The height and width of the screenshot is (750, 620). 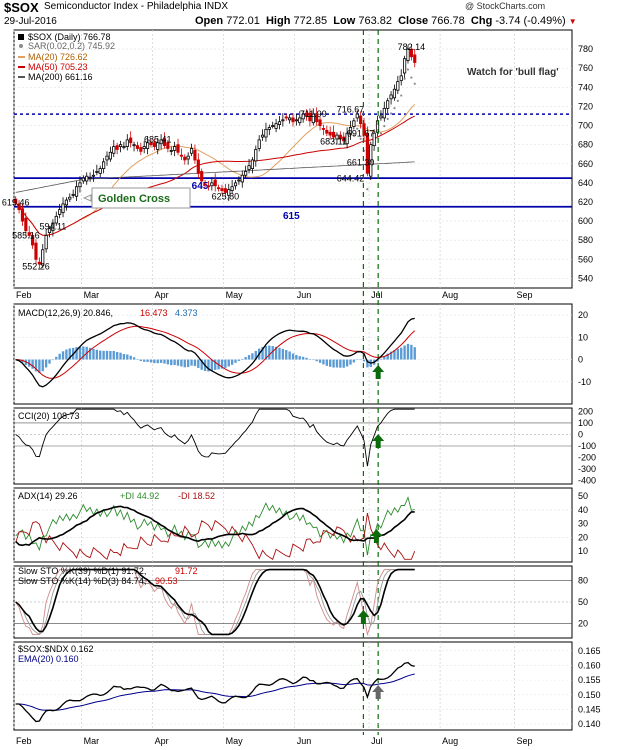 I want to click on adx-y-tick: 20, so click(x=583, y=537).